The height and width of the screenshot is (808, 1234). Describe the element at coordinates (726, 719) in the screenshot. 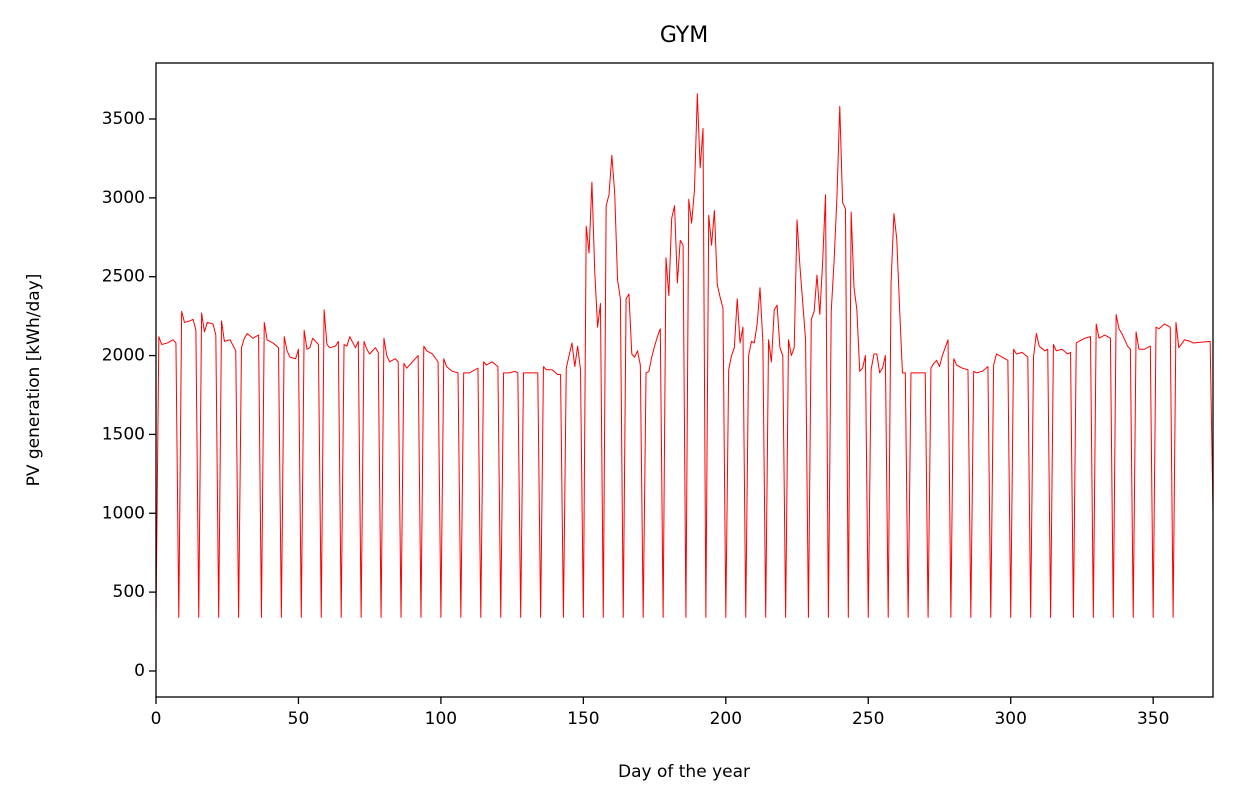

I see `x-tick-label: 200` at that location.